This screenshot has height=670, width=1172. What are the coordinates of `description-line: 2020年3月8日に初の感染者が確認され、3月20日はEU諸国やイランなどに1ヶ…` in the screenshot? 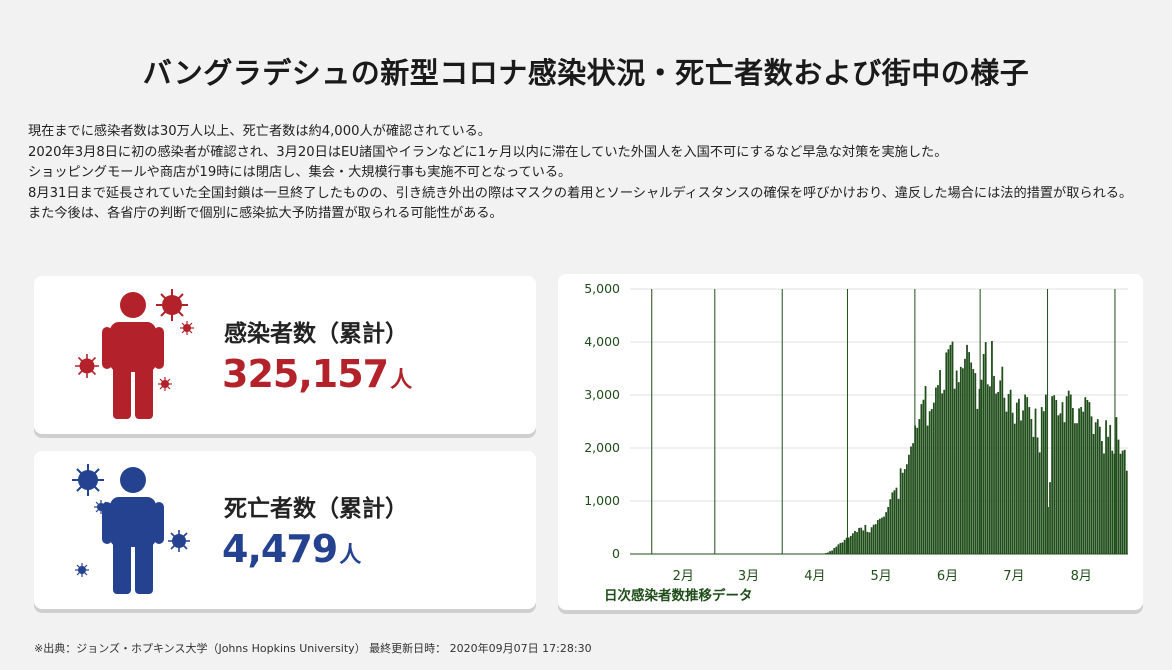 It's located at (488, 152).